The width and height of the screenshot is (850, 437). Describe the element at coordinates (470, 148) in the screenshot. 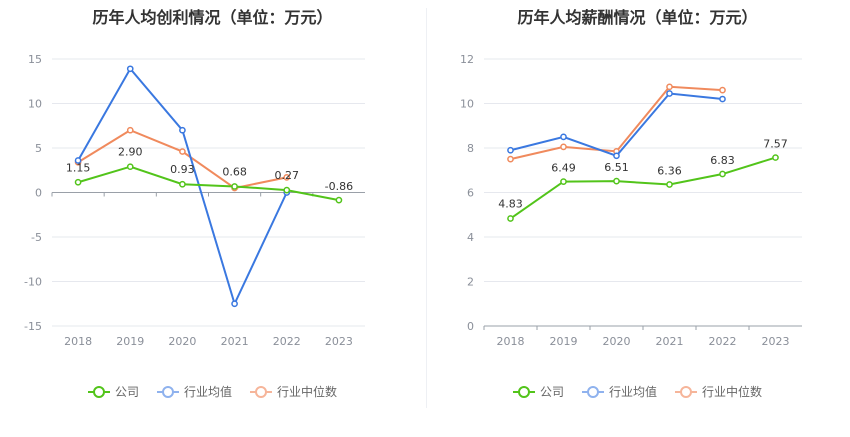

I see `y-tick-label: 8` at that location.